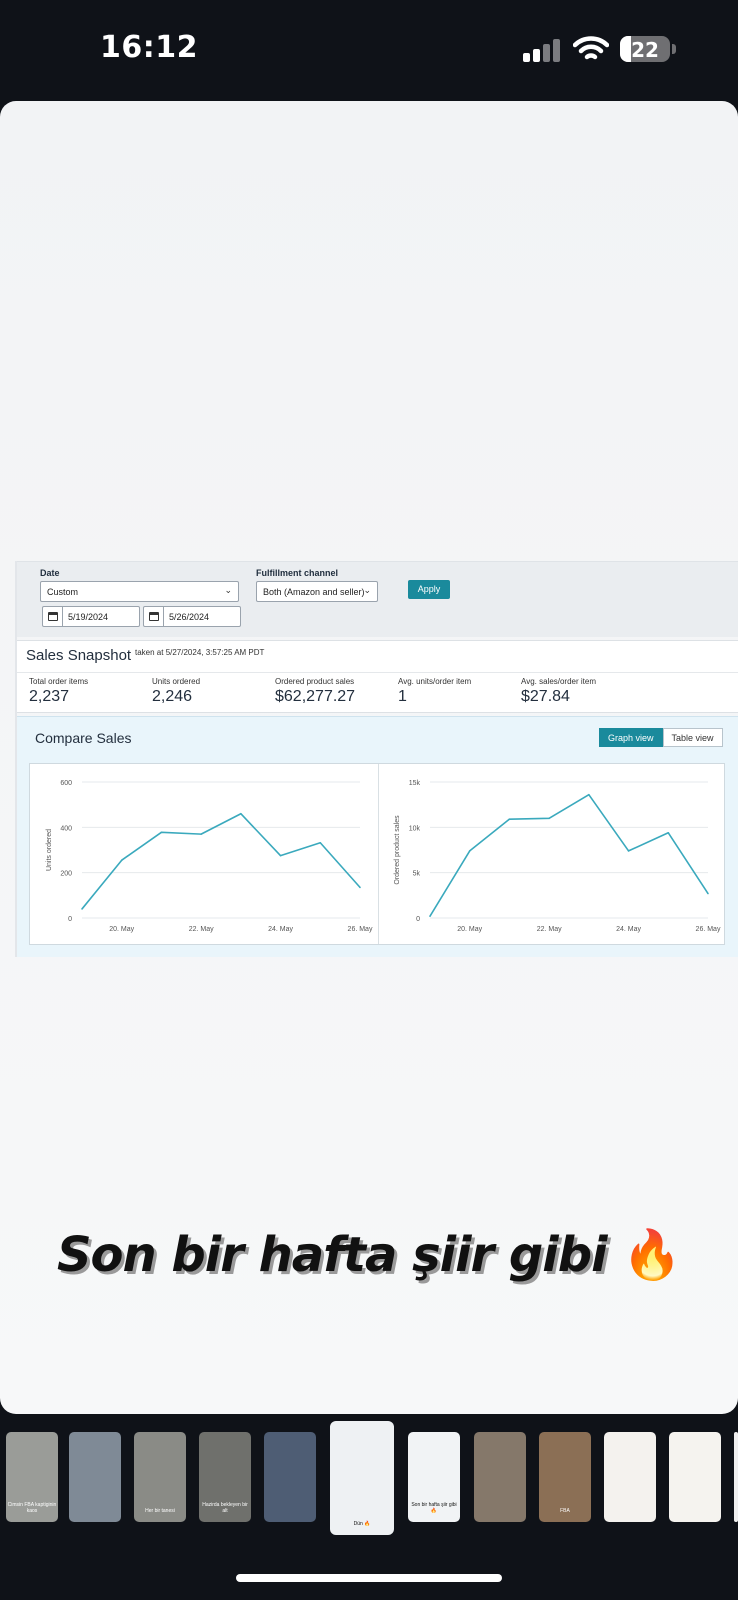 The height and width of the screenshot is (1600, 738). Describe the element at coordinates (378, 854) in the screenshot. I see `chart-divider` at that location.